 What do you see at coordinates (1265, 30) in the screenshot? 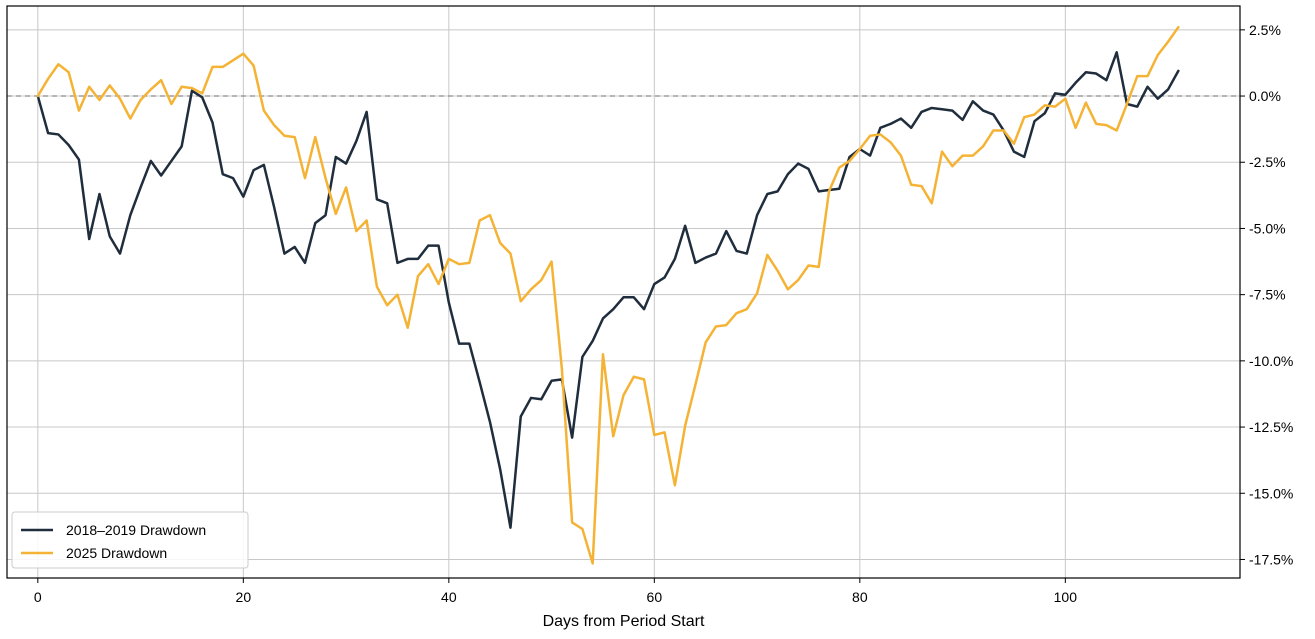
I see `y-tick-label-2.5%: 2.5%` at bounding box center [1265, 30].